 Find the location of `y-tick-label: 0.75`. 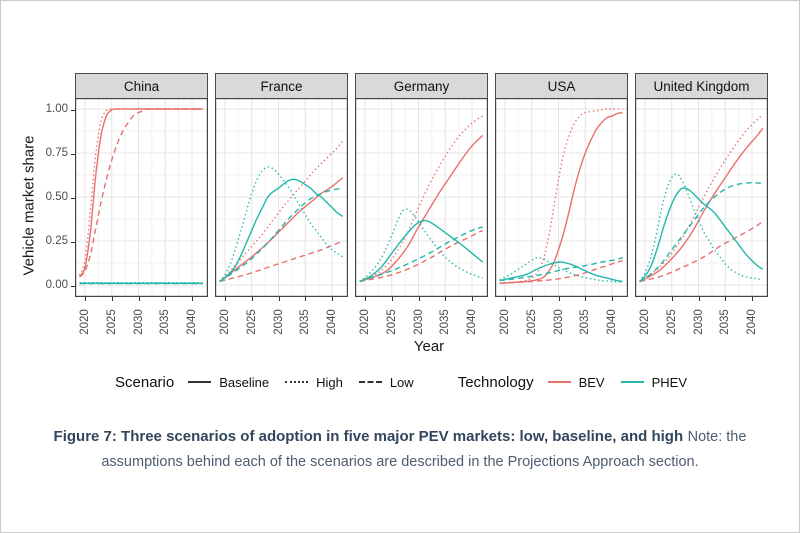

y-tick-label: 0.75 is located at coordinates (56, 153).